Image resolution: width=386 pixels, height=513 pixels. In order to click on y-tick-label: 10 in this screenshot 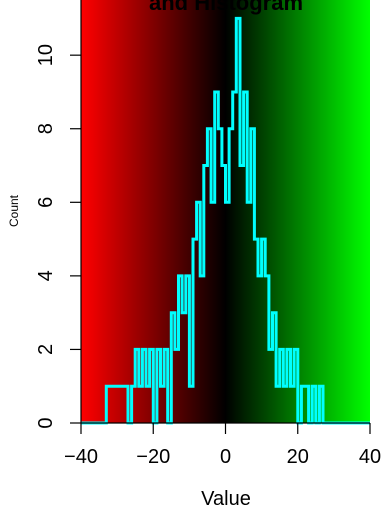, I will do `click(46, 55)`.